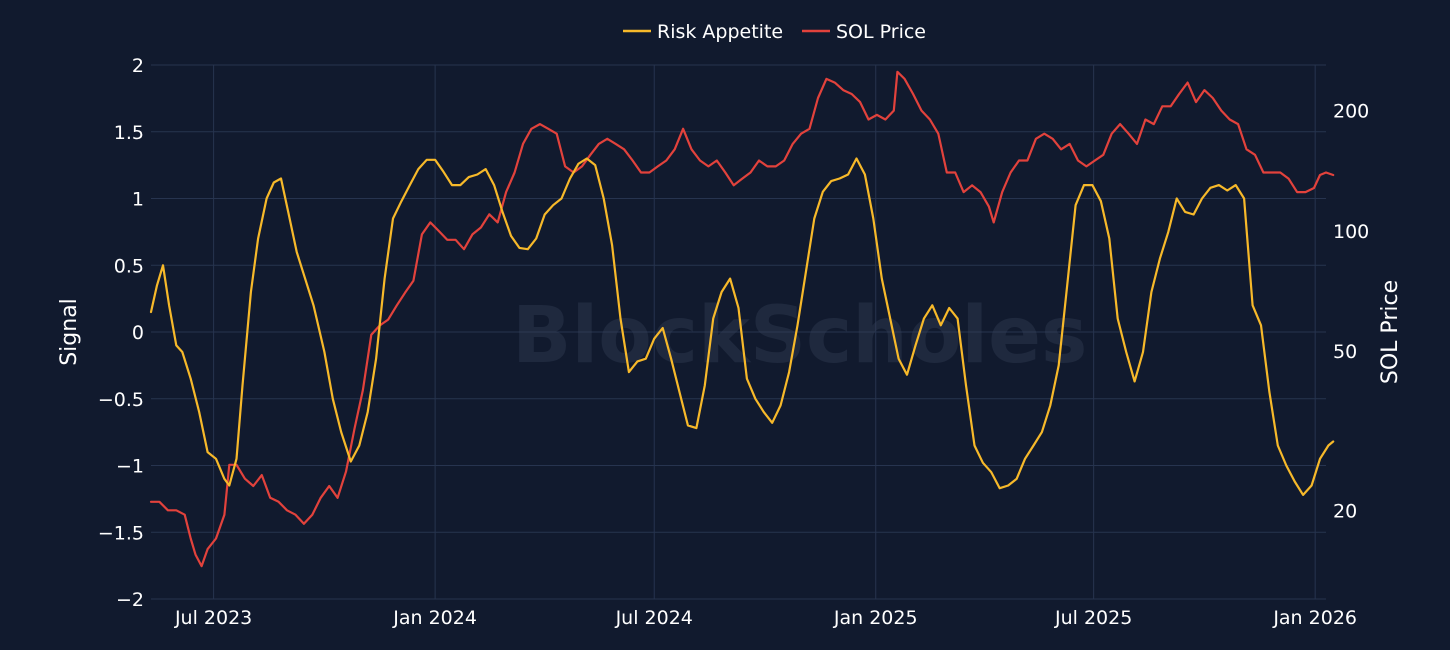 The image size is (1450, 650). Describe the element at coordinates (1314, 618) in the screenshot. I see `x-tick-label: Jan 2026` at that location.